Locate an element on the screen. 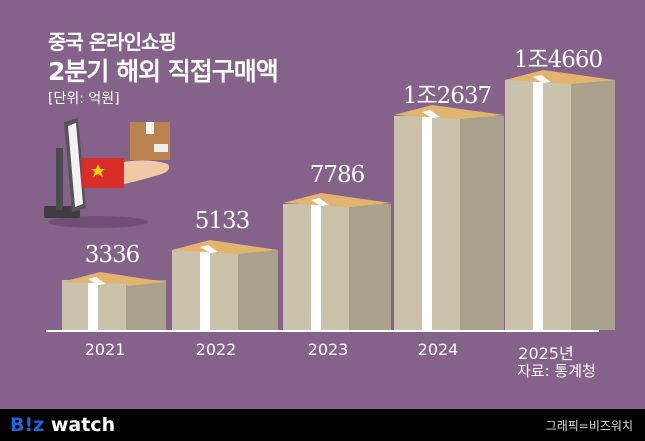 This screenshot has height=441, width=645. x-tick-2023: 2023 is located at coordinates (328, 349).